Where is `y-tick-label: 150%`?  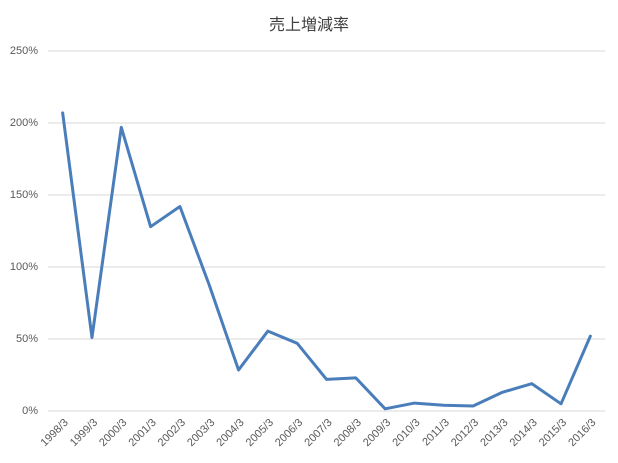 y-tick-label: 150% is located at coordinates (24, 195).